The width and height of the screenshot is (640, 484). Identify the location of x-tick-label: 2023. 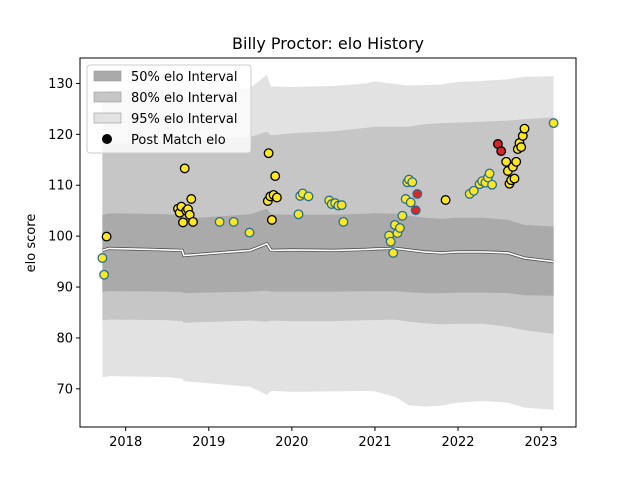
(541, 442).